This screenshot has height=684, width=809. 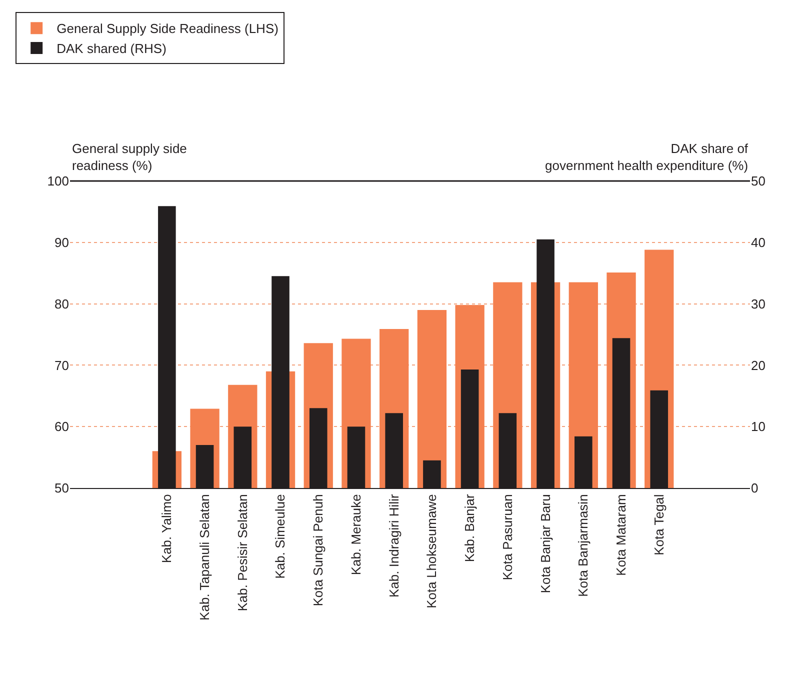 What do you see at coordinates (507, 537) in the screenshot?
I see `x-tick-label: Kota Pasuruan` at bounding box center [507, 537].